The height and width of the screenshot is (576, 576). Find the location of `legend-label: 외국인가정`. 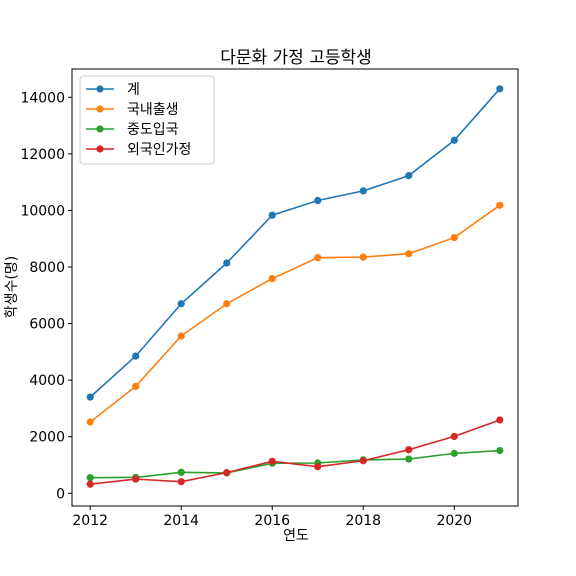

legend-label: 외국인가정 is located at coordinates (159, 150).